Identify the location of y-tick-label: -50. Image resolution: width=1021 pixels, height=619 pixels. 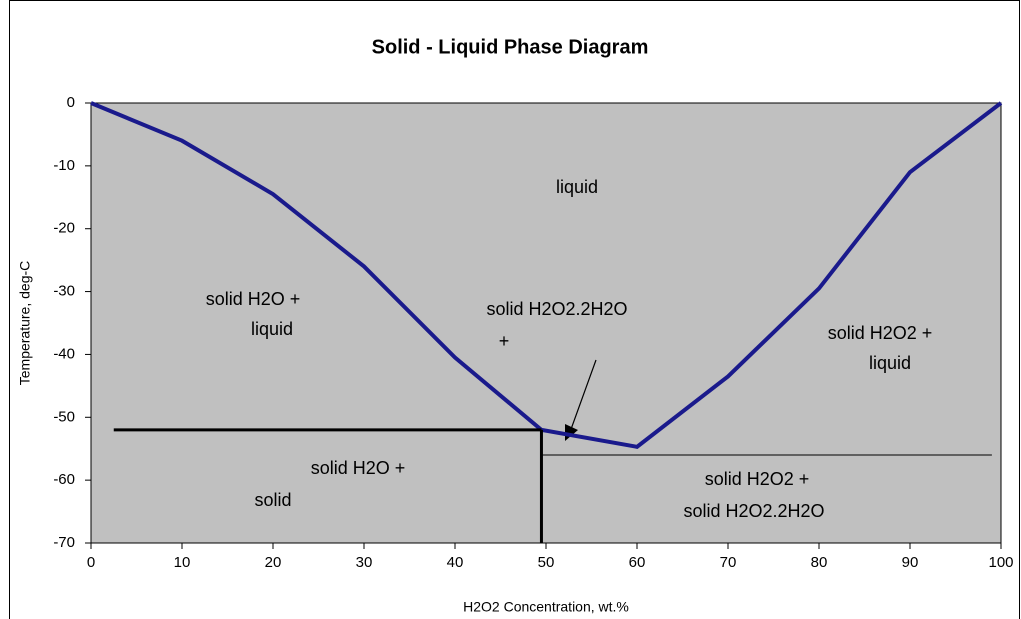
(64, 416).